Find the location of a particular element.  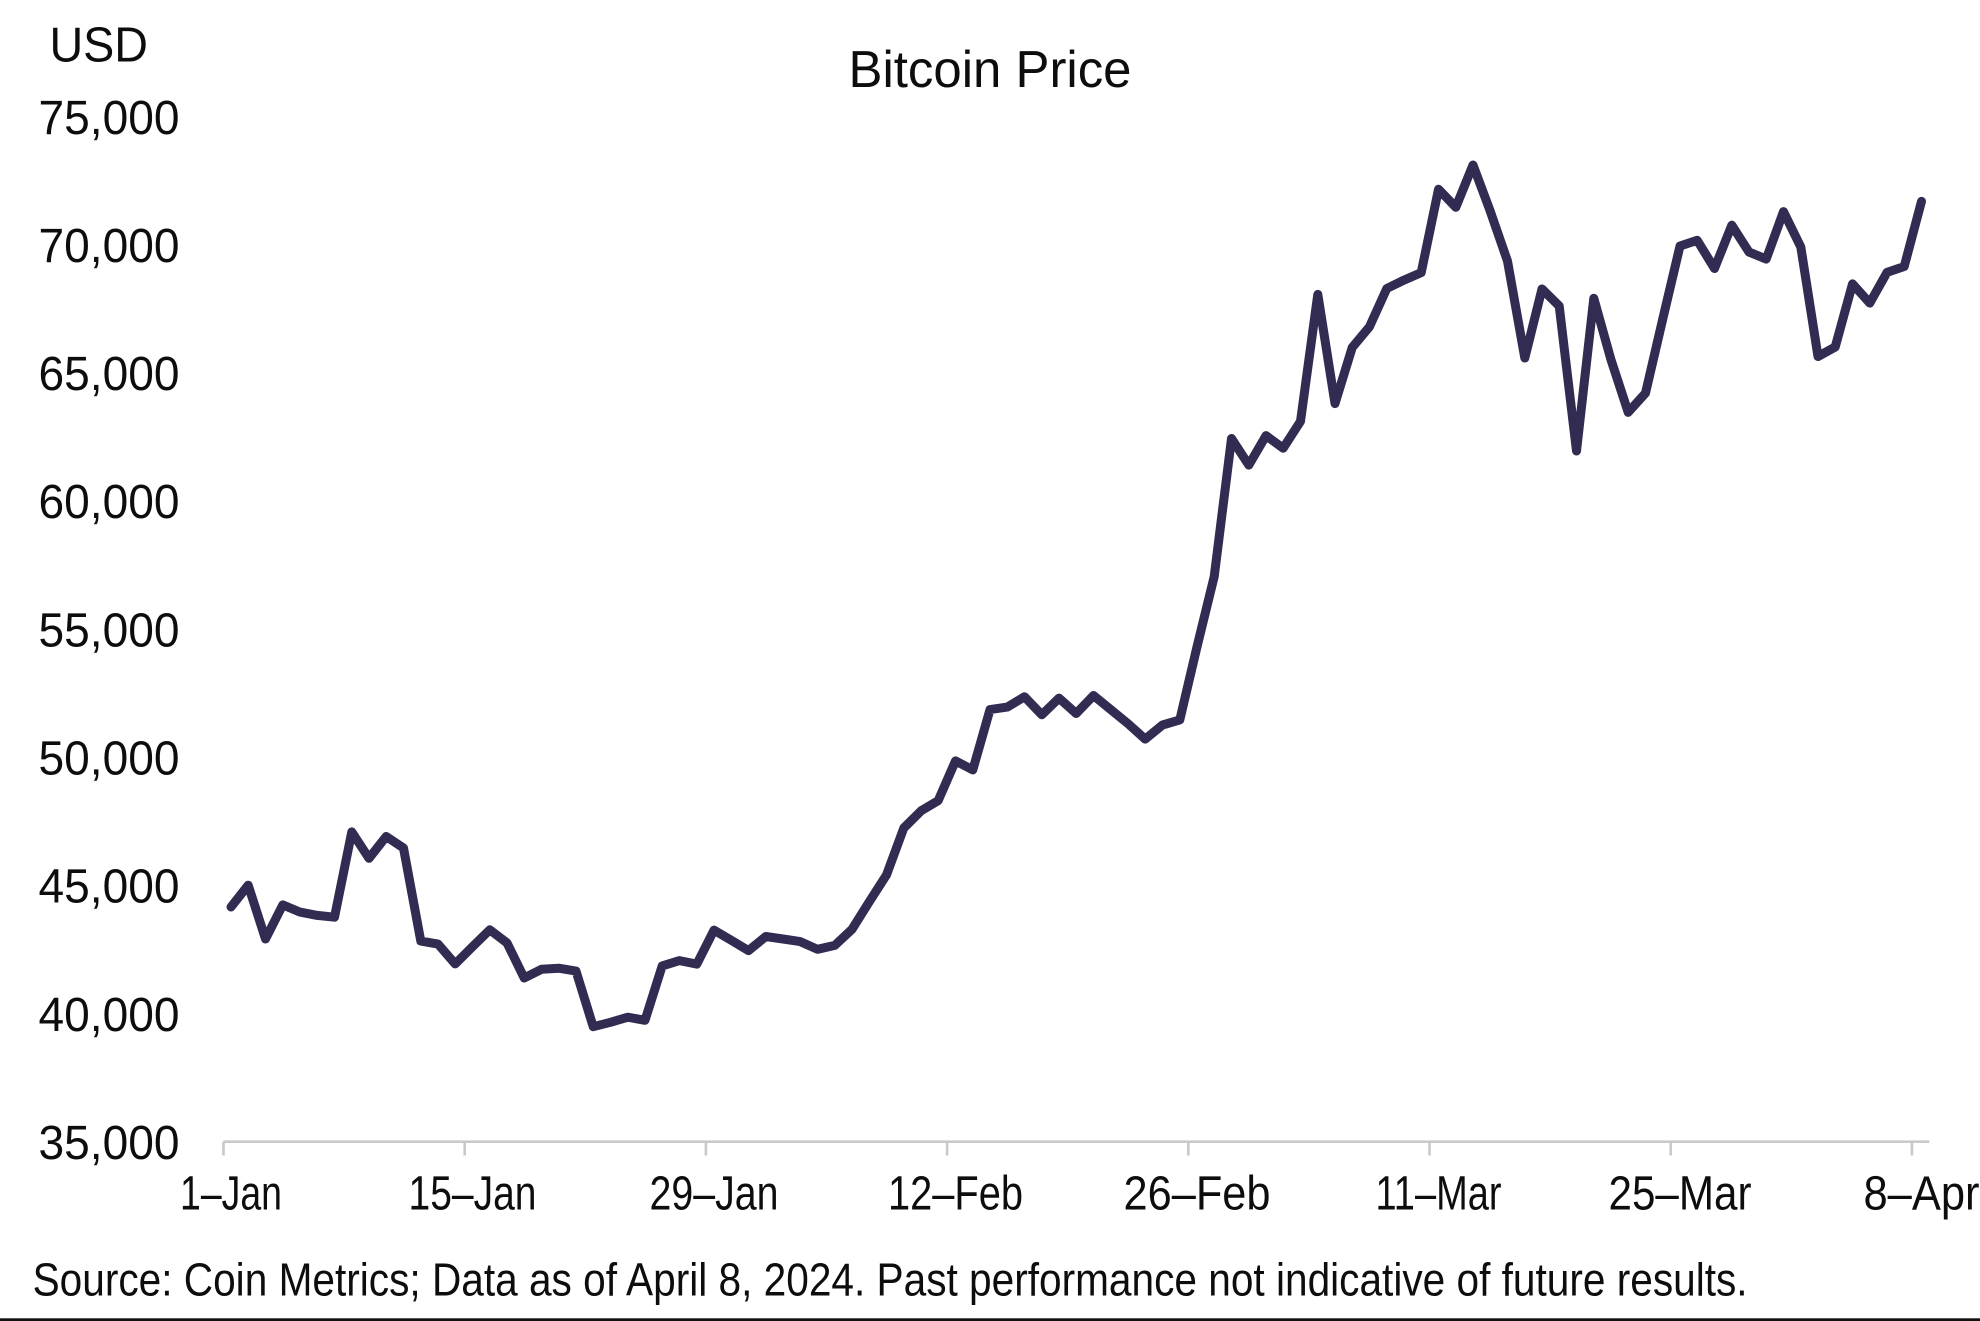

svg-text: 12–Feb is located at coordinates (955, 1194).